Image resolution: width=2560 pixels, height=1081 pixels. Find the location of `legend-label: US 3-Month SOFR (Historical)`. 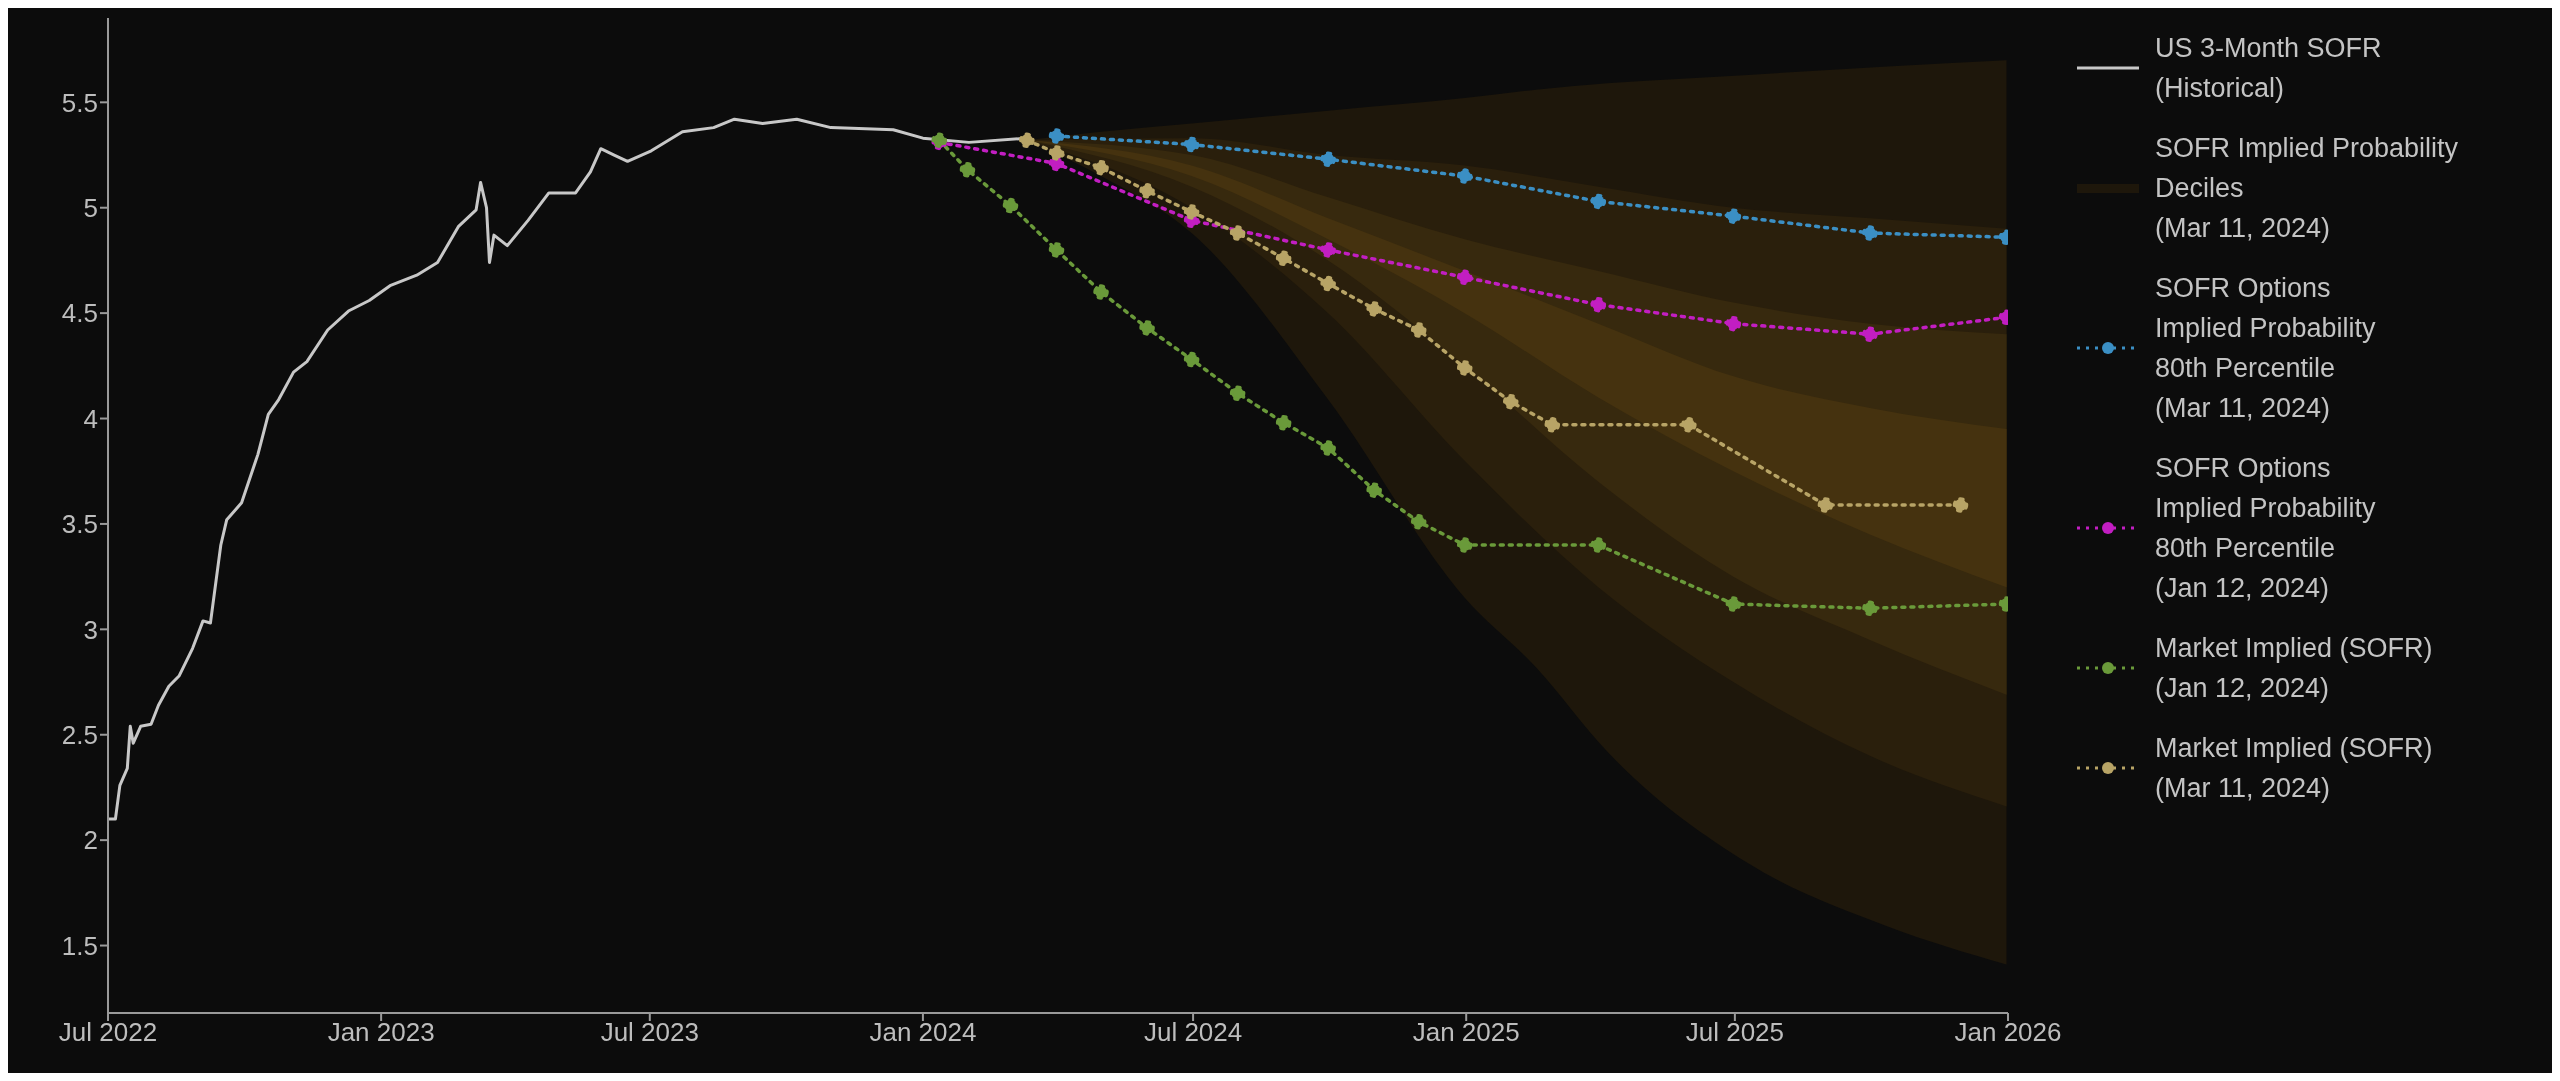

legend-label: US 3-Month SOFR (Historical) is located at coordinates (2268, 68).